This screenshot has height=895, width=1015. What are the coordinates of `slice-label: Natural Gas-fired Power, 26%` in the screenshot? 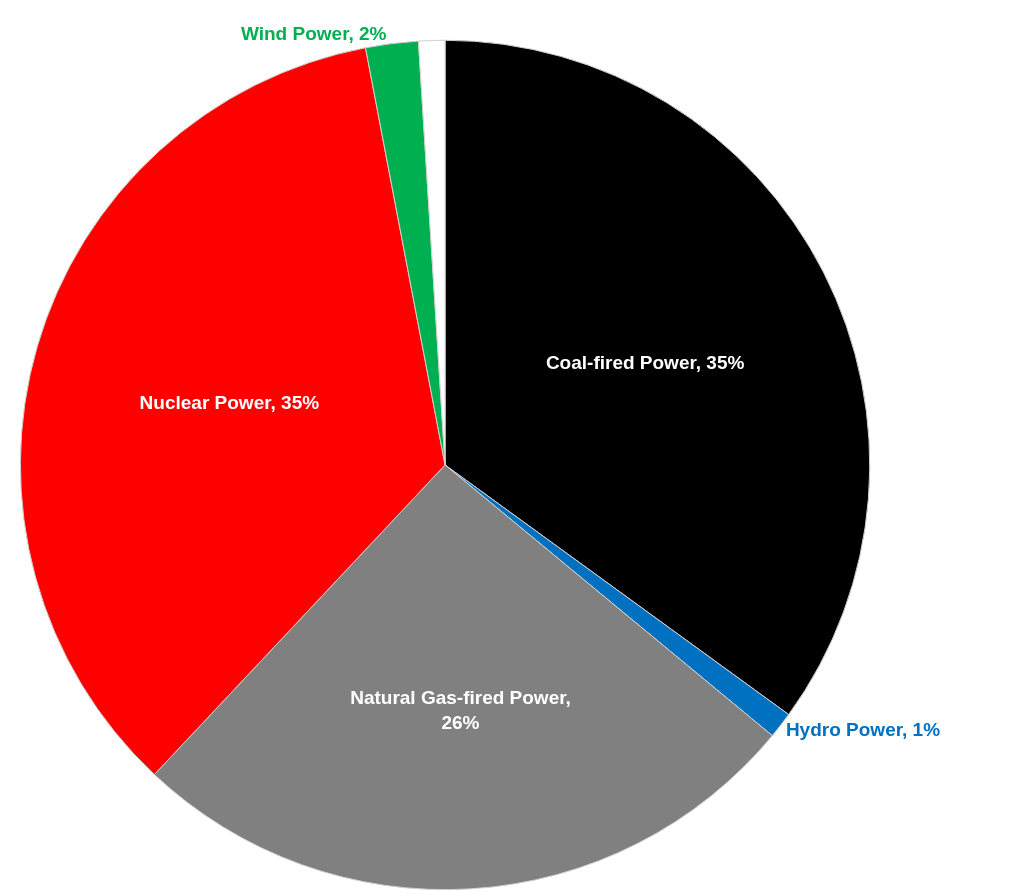 It's located at (460, 710).